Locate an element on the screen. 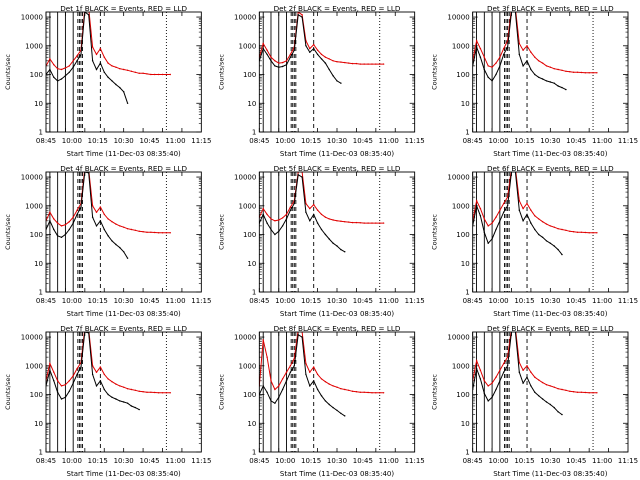  series-events is located at coordinates (517, 213).